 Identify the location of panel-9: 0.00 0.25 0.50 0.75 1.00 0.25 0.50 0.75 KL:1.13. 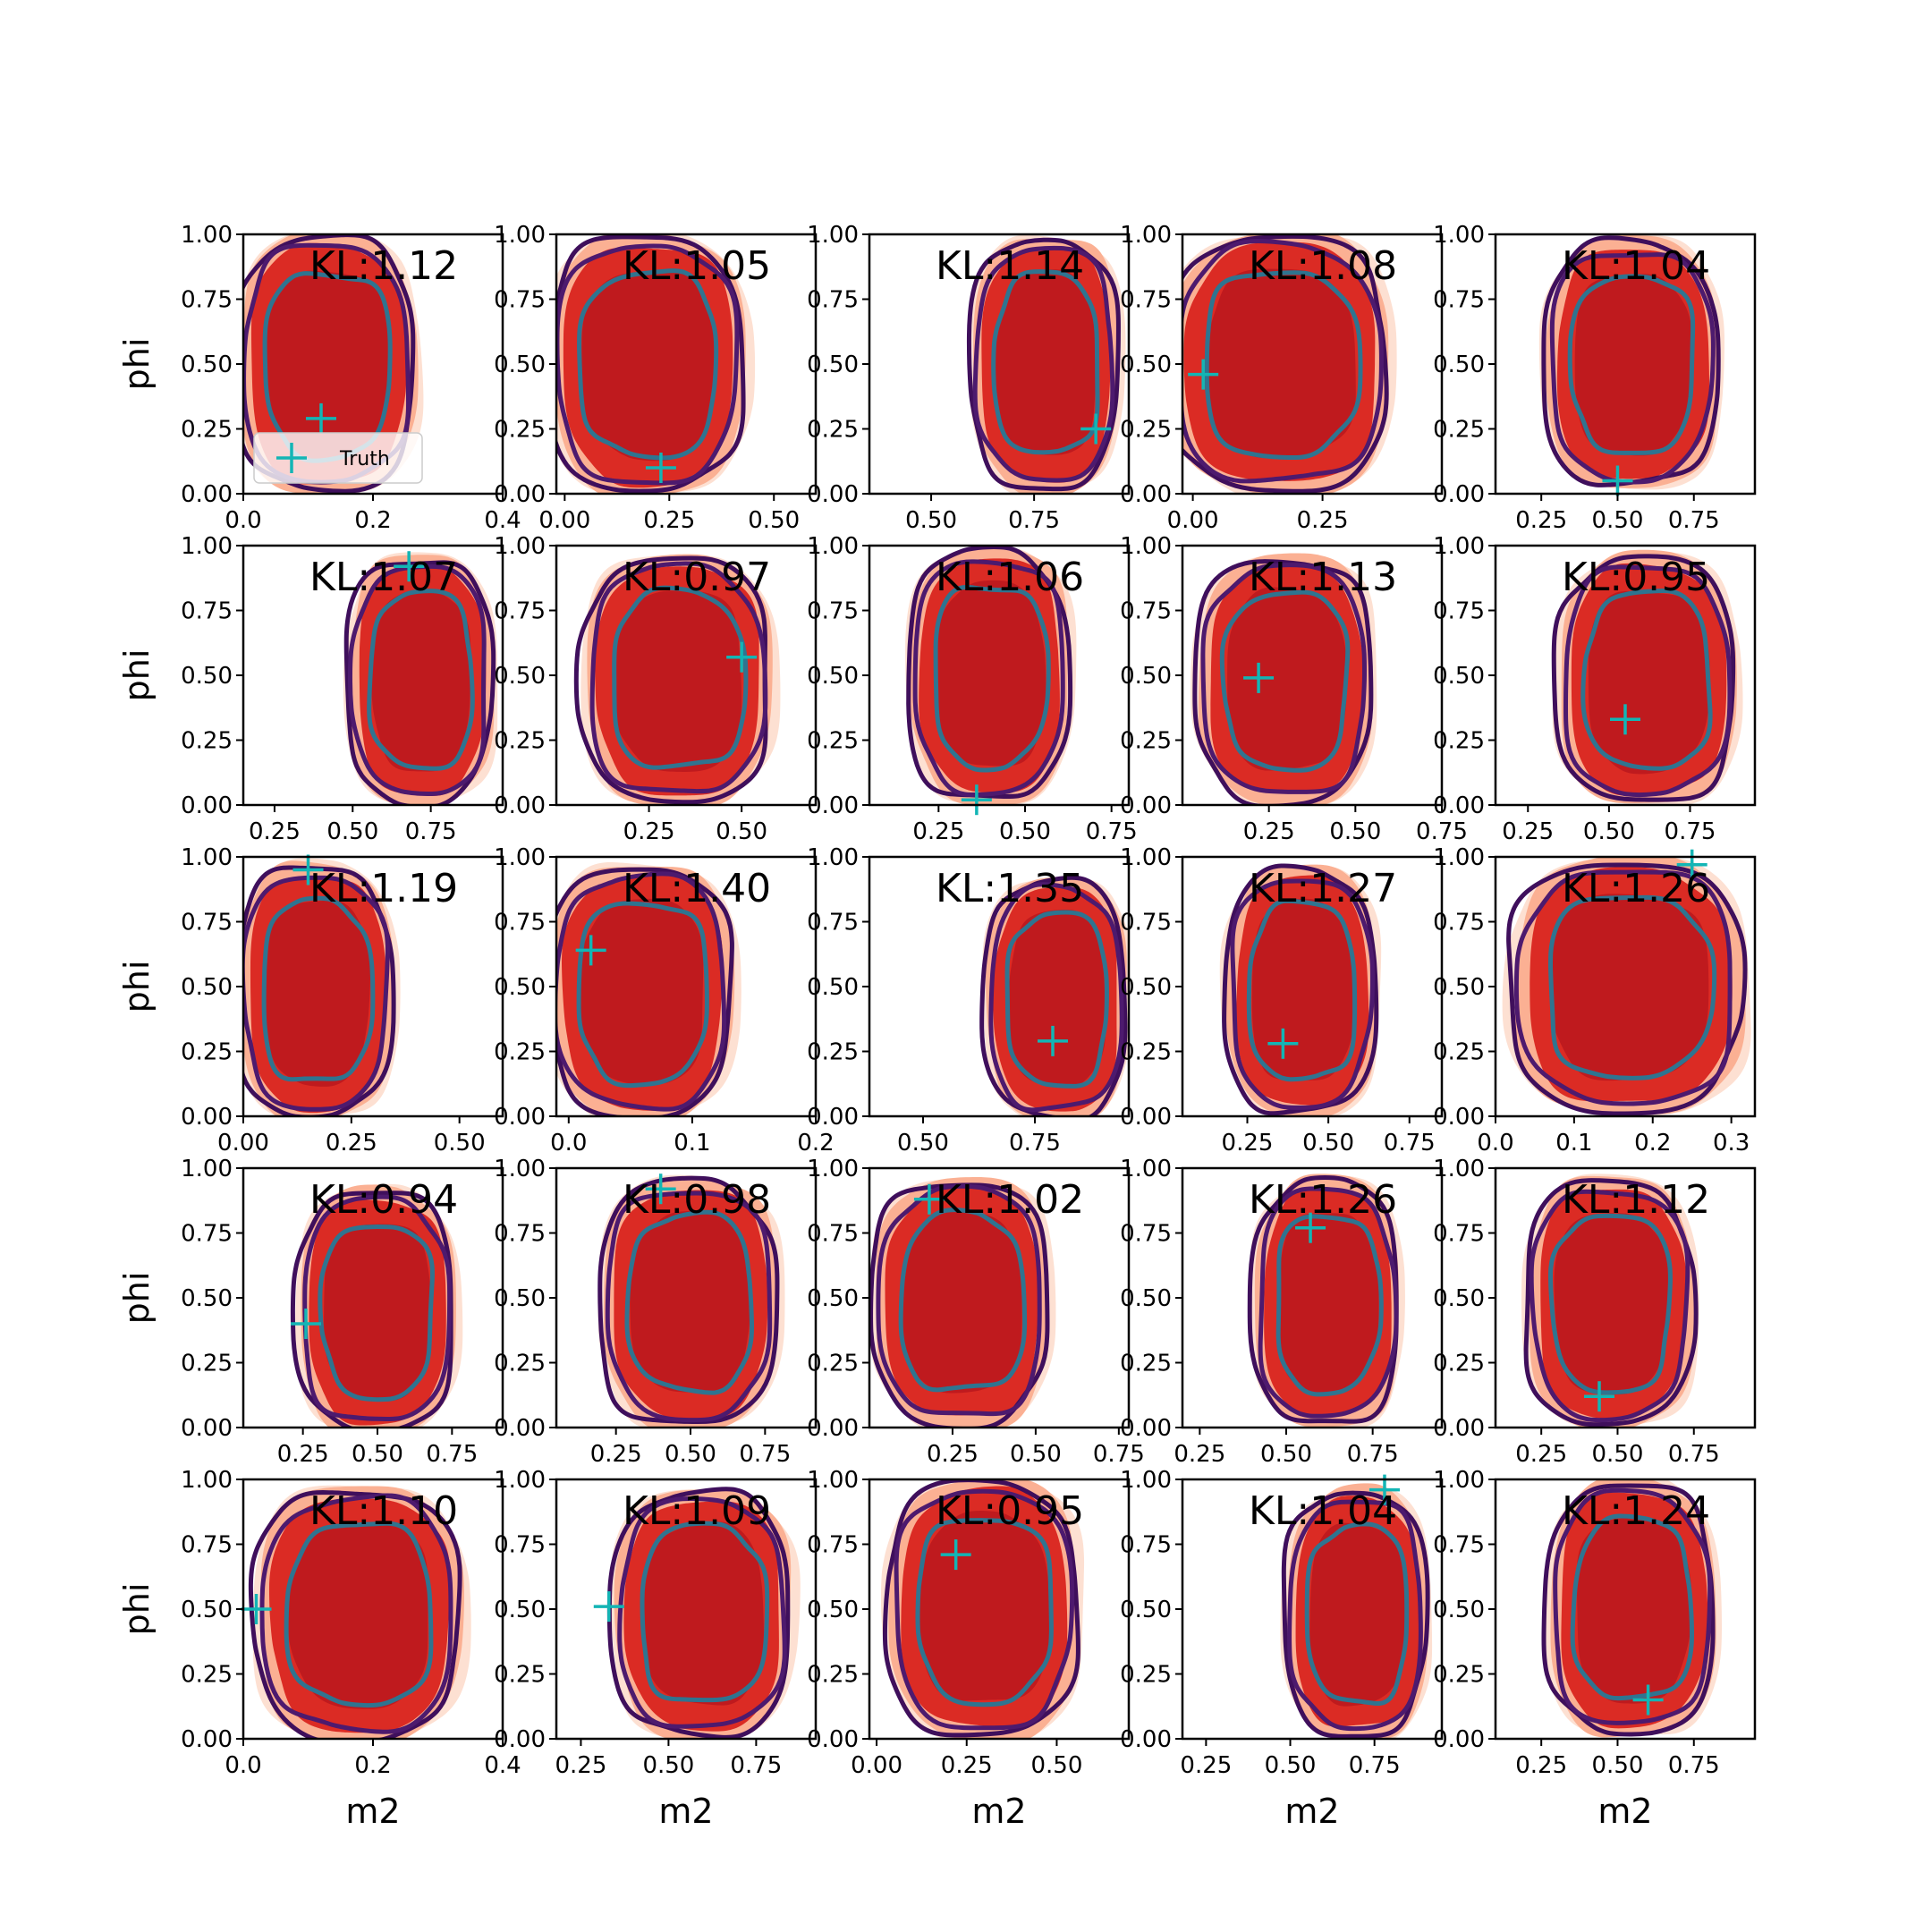
(1294, 689).